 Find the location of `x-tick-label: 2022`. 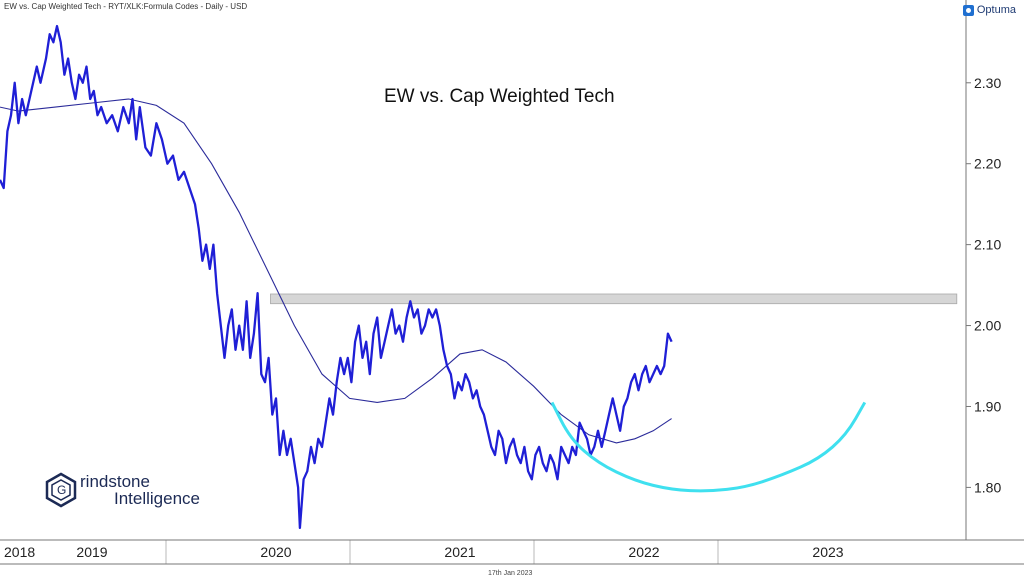

x-tick-label: 2022 is located at coordinates (643, 552).